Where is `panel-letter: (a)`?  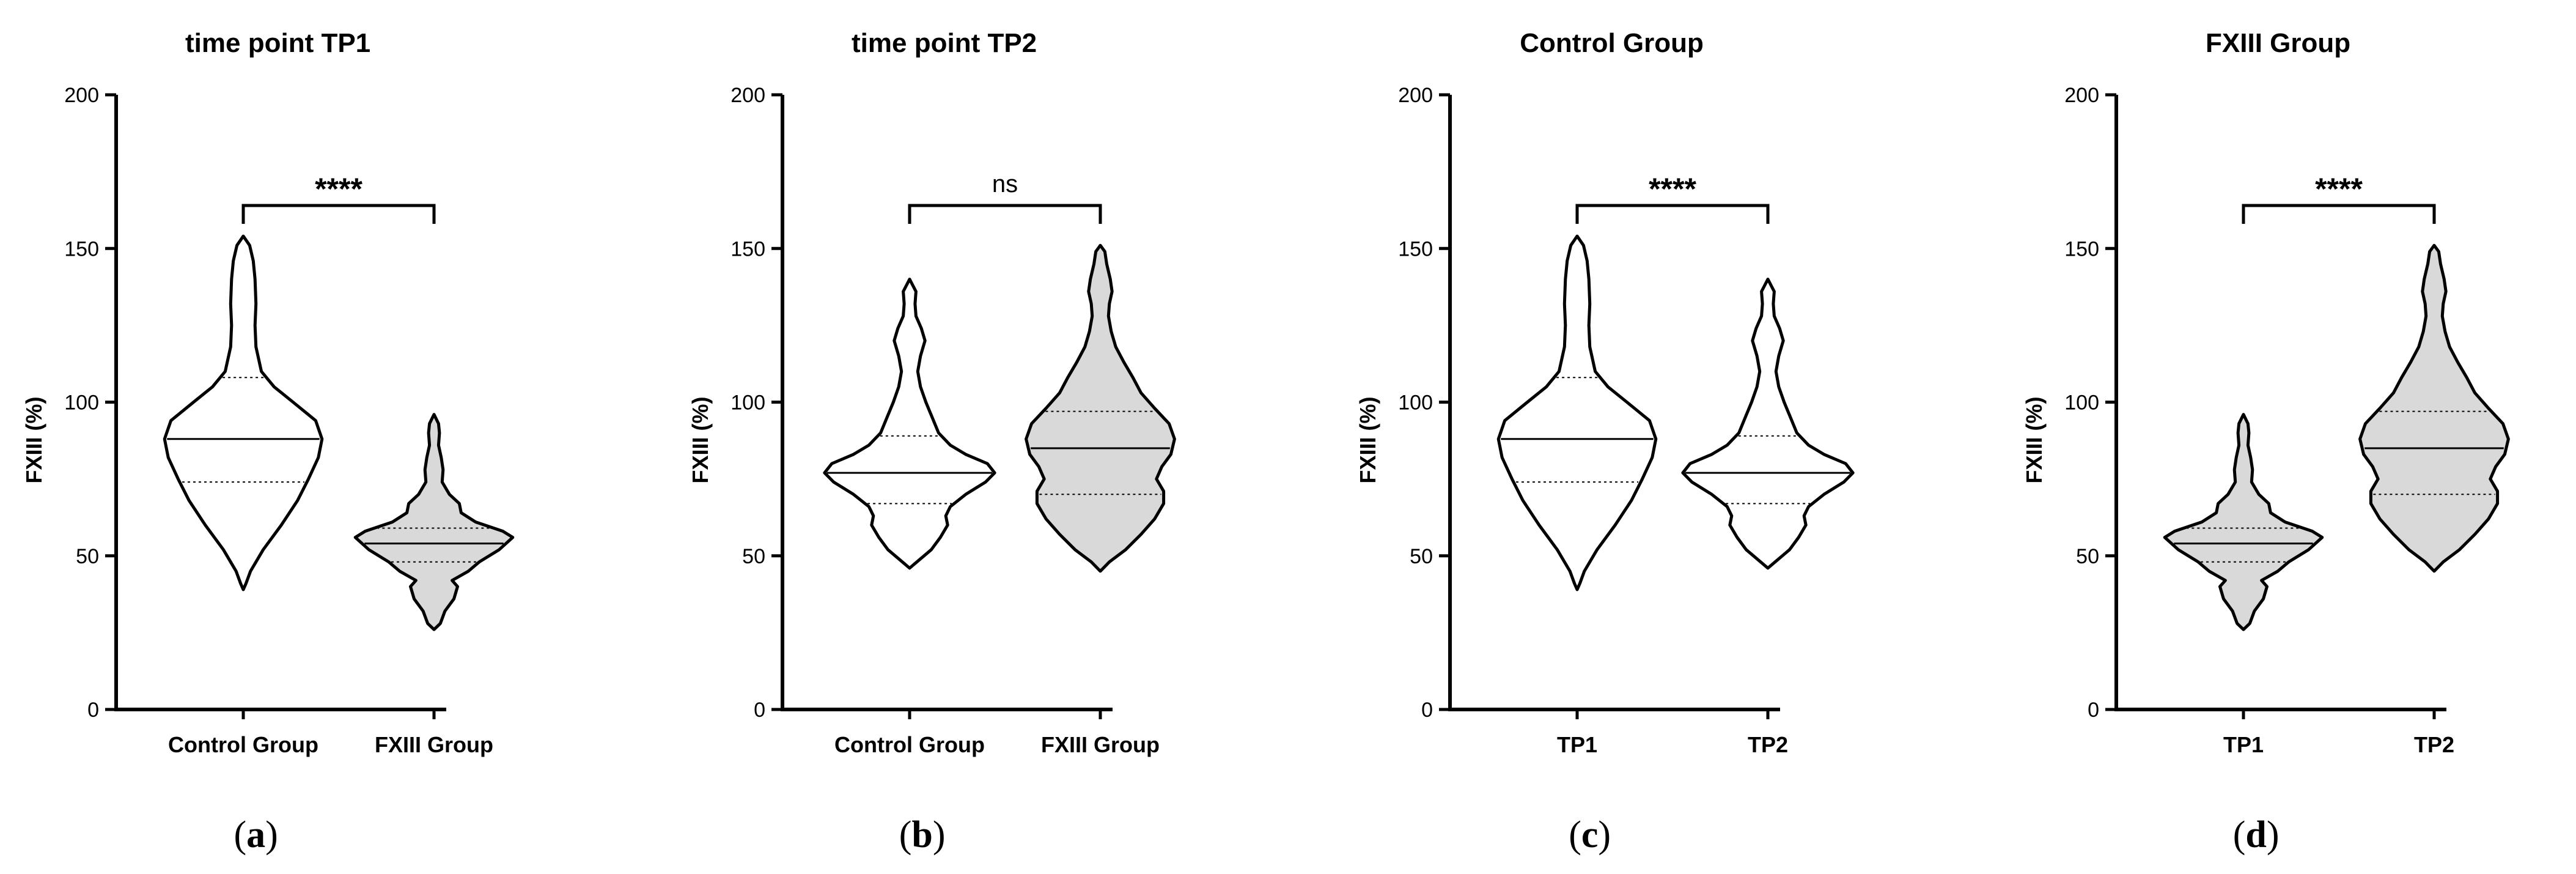
panel-letter: (a) is located at coordinates (256, 835).